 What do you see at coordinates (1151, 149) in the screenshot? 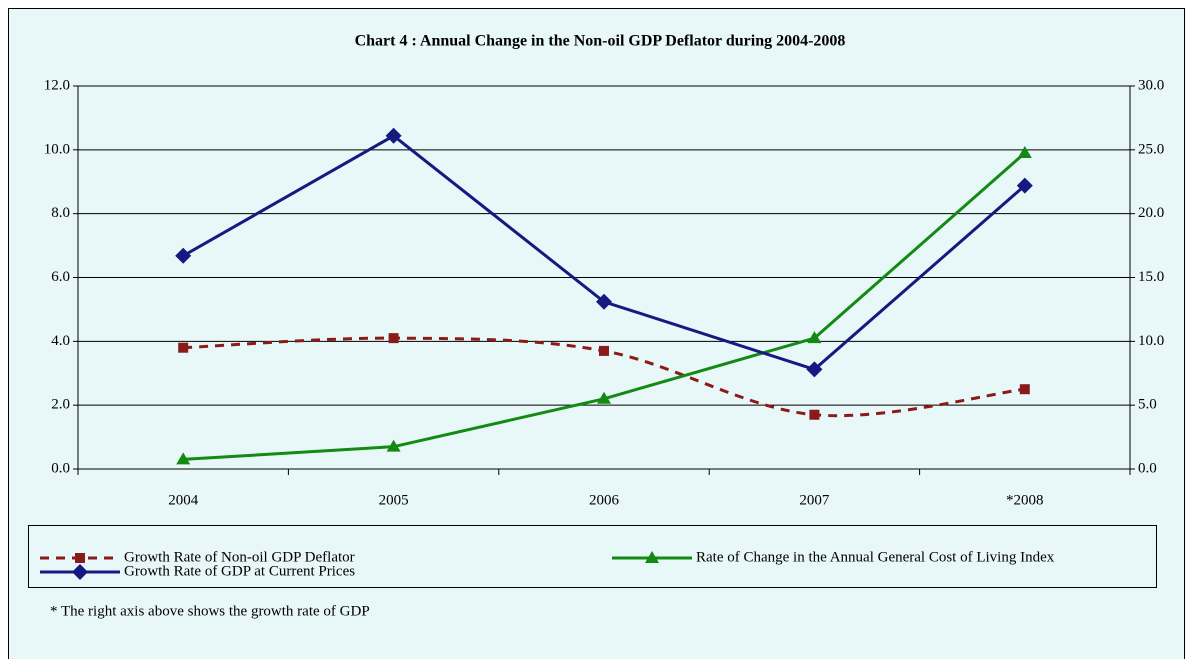
I see `y2-tick-label: 25.0` at bounding box center [1151, 149].